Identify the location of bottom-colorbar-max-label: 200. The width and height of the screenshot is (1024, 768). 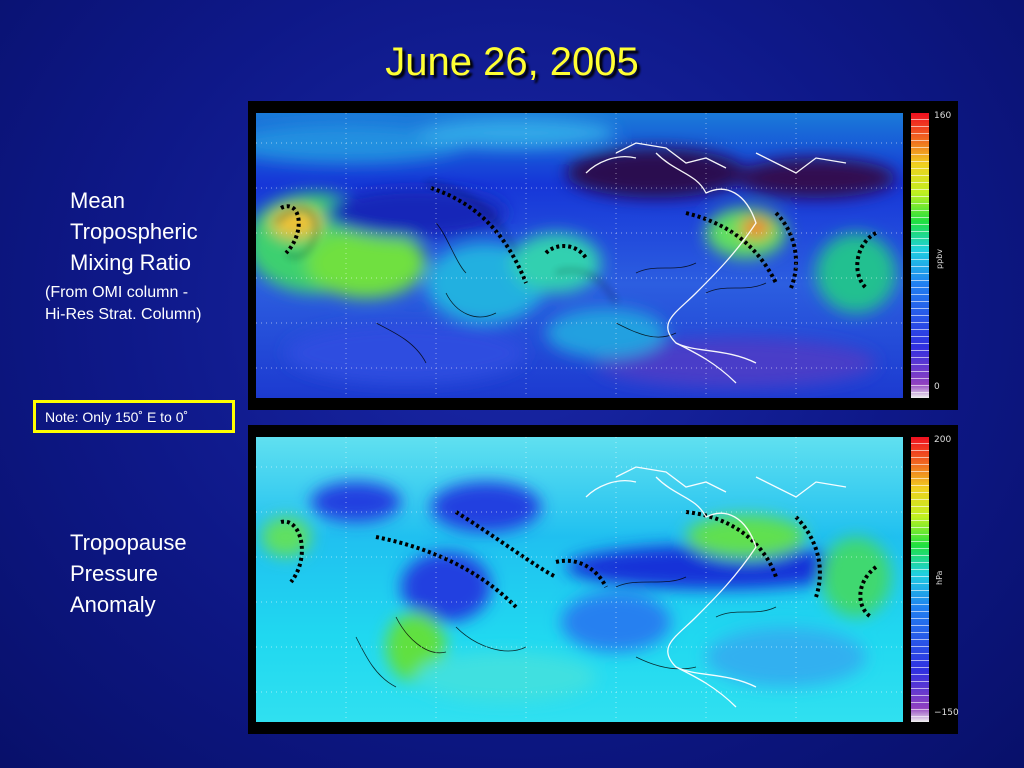
(943, 440).